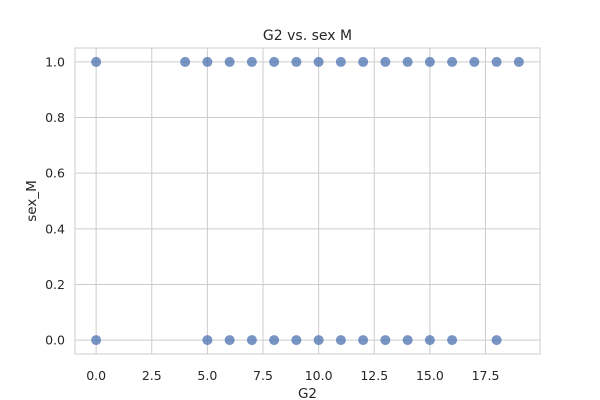 Image resolution: width=600 pixels, height=400 pixels. Describe the element at coordinates (307, 36) in the screenshot. I see `chart-title: G2 vs. sex M` at that location.